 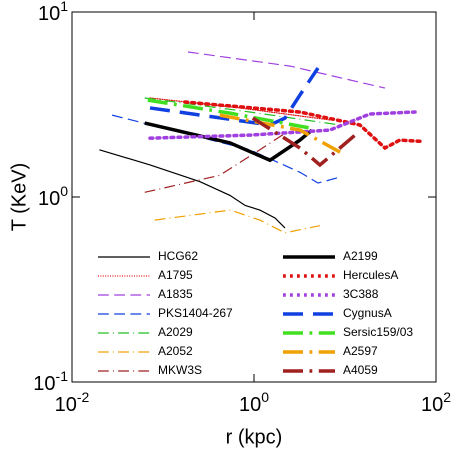 What do you see at coordinates (367, 313) in the screenshot?
I see `legend-label: CygnusA` at bounding box center [367, 313].